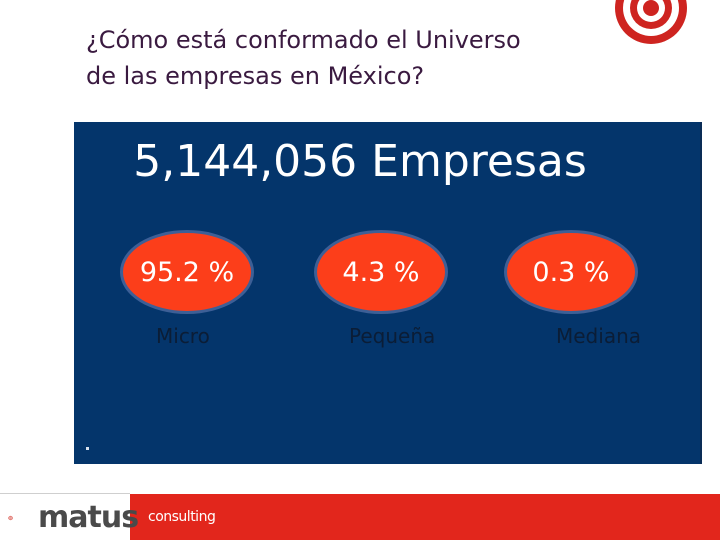 This screenshot has height=540, width=720. Describe the element at coordinates (255, 76) in the screenshot. I see `slide-title-line-2: de las empresas en México?` at that location.